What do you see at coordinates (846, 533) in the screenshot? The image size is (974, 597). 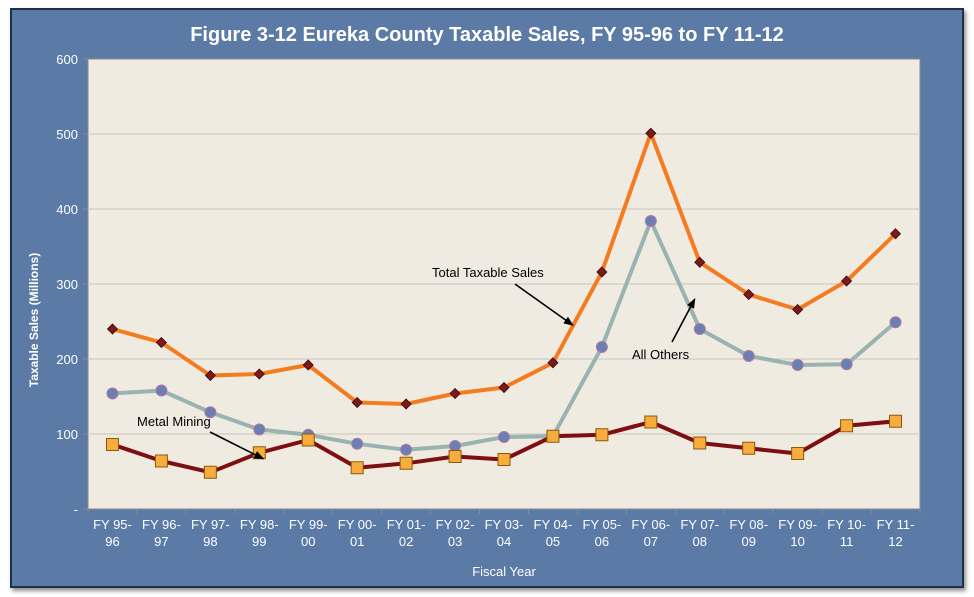 I see `x-tick-label: FY 10-11` at bounding box center [846, 533].